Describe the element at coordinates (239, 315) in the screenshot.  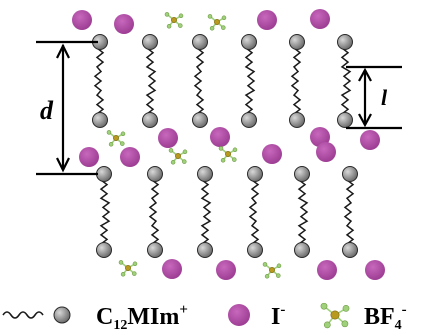
I see `legend-iodide-icon` at that location.